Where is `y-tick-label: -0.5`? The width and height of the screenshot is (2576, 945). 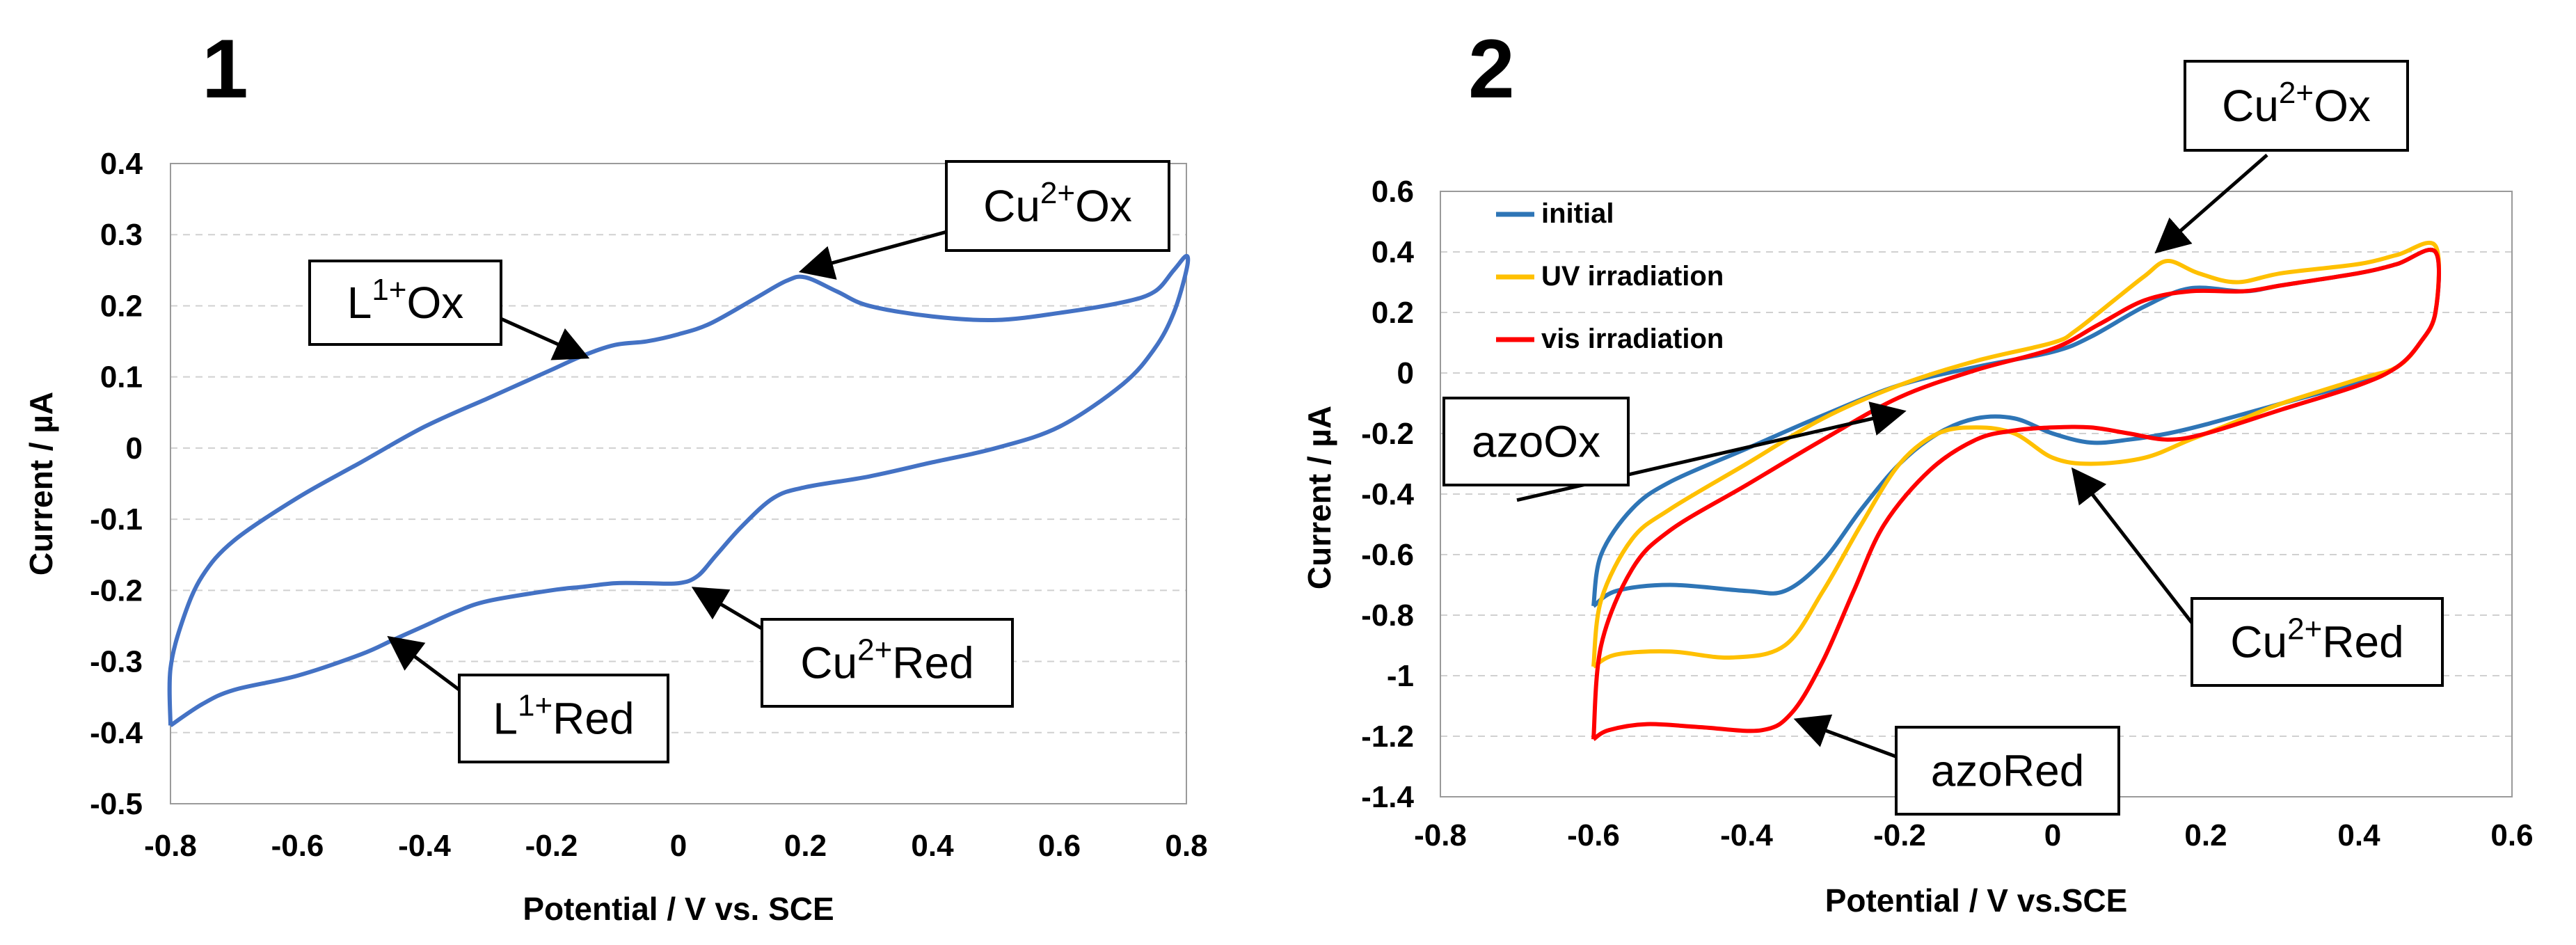 y-tick-label: -0.5 is located at coordinates (116, 804).